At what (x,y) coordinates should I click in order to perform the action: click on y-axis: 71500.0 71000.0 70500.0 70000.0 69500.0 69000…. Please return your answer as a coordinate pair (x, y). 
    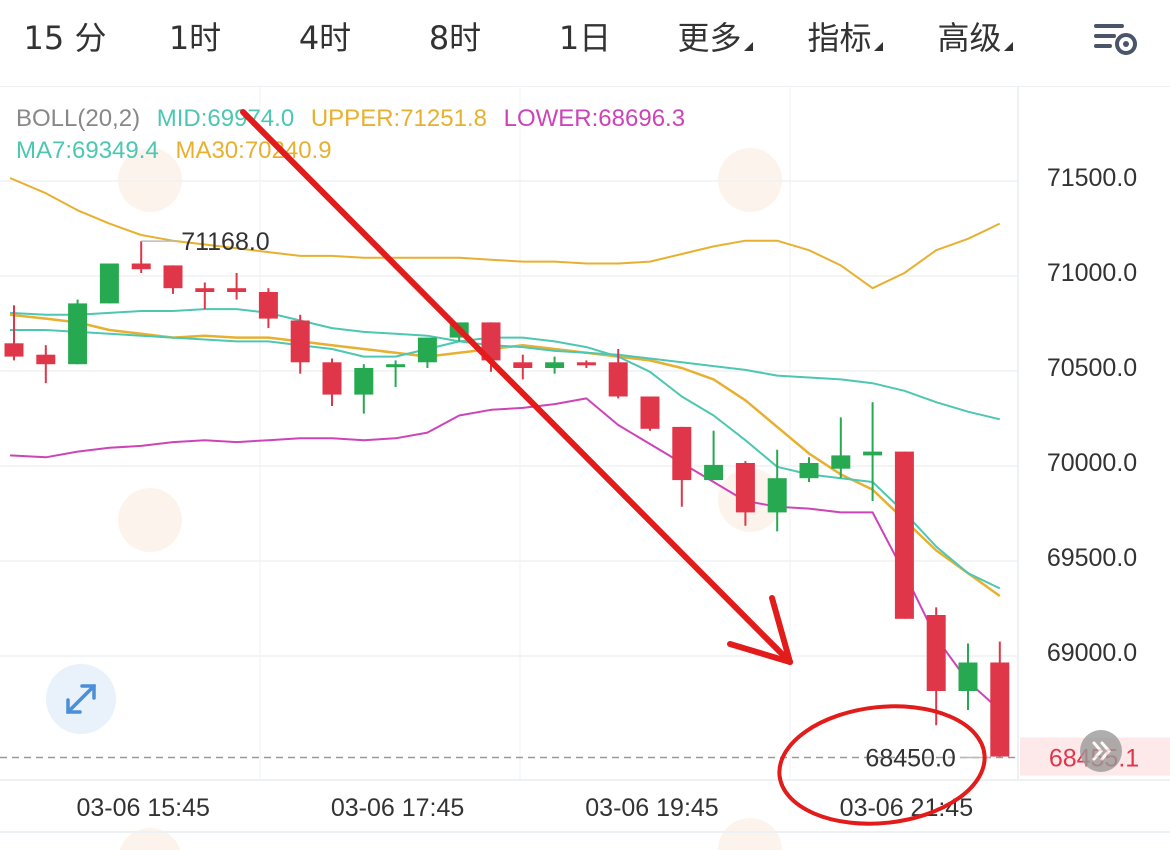
    Looking at the image, I should click on (1092, 415).